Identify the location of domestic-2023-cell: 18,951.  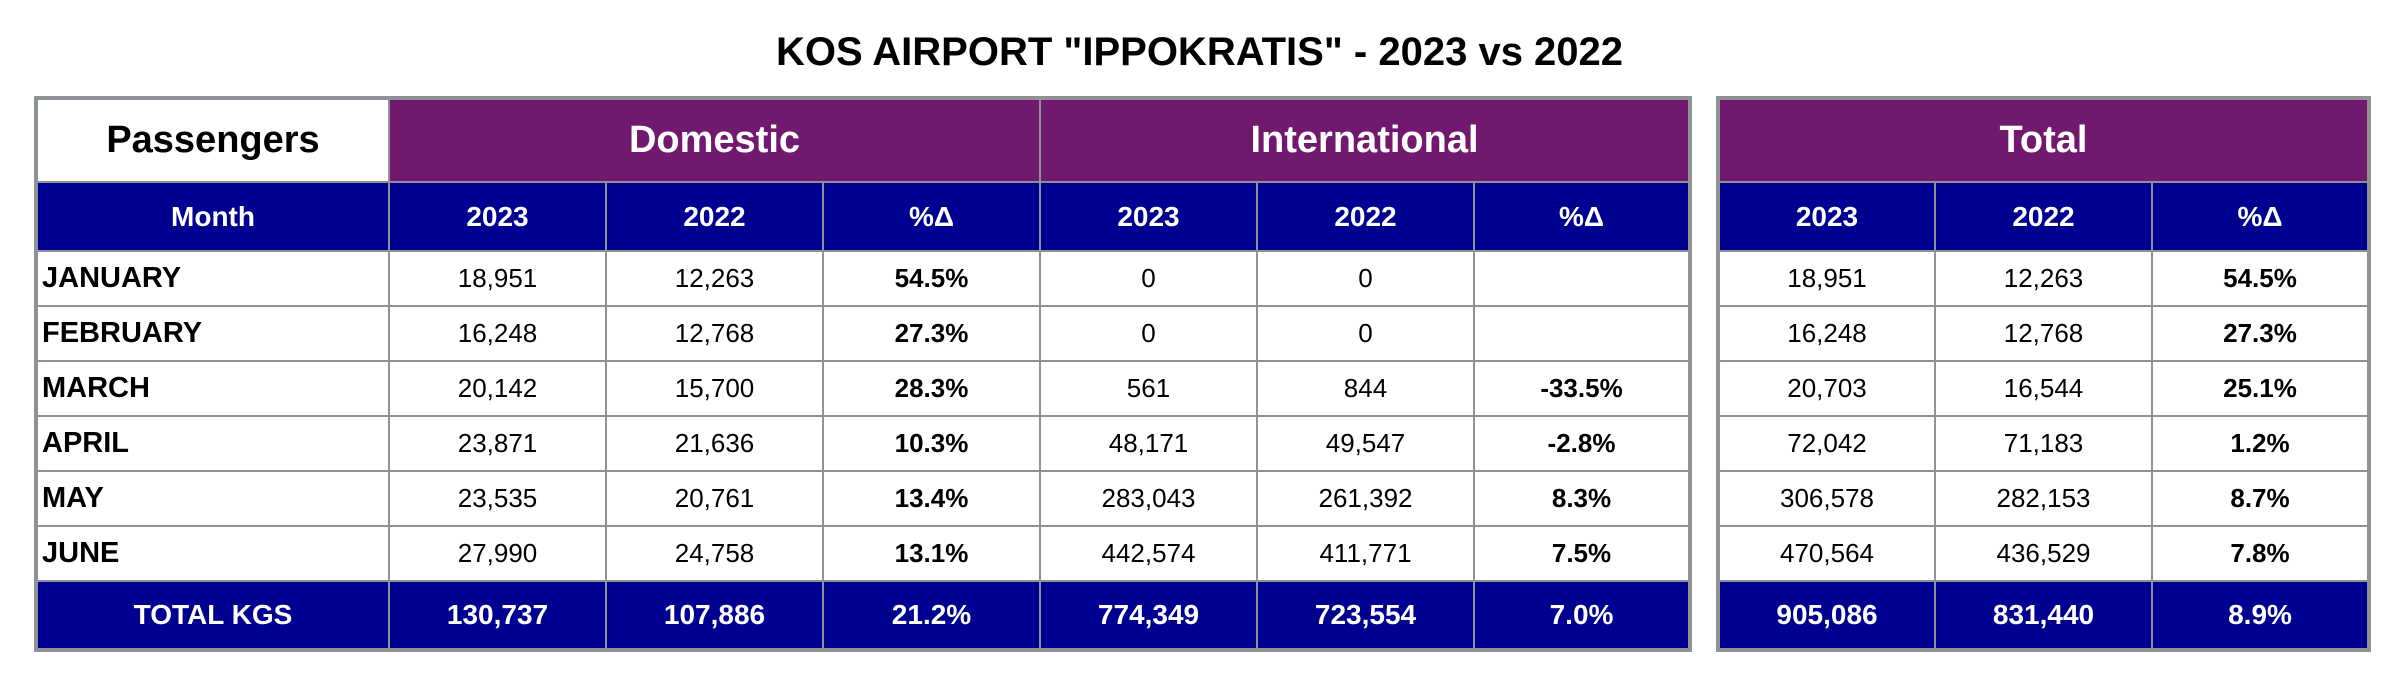
(497, 278).